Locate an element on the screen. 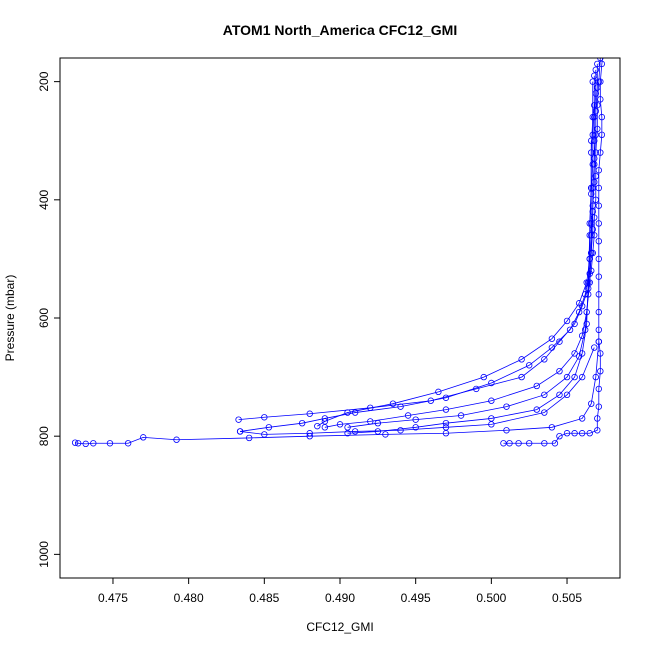 This screenshot has width=650, height=650. chart-title: ATOM1 North_America CFC12_GMI is located at coordinates (340, 30).